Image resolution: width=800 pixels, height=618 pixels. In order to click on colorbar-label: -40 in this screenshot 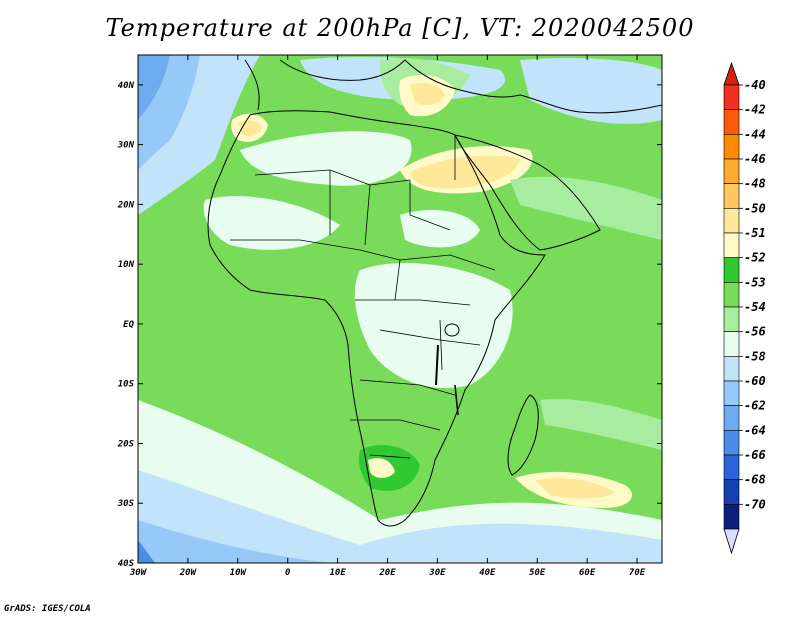, I will do `click(755, 85)`.